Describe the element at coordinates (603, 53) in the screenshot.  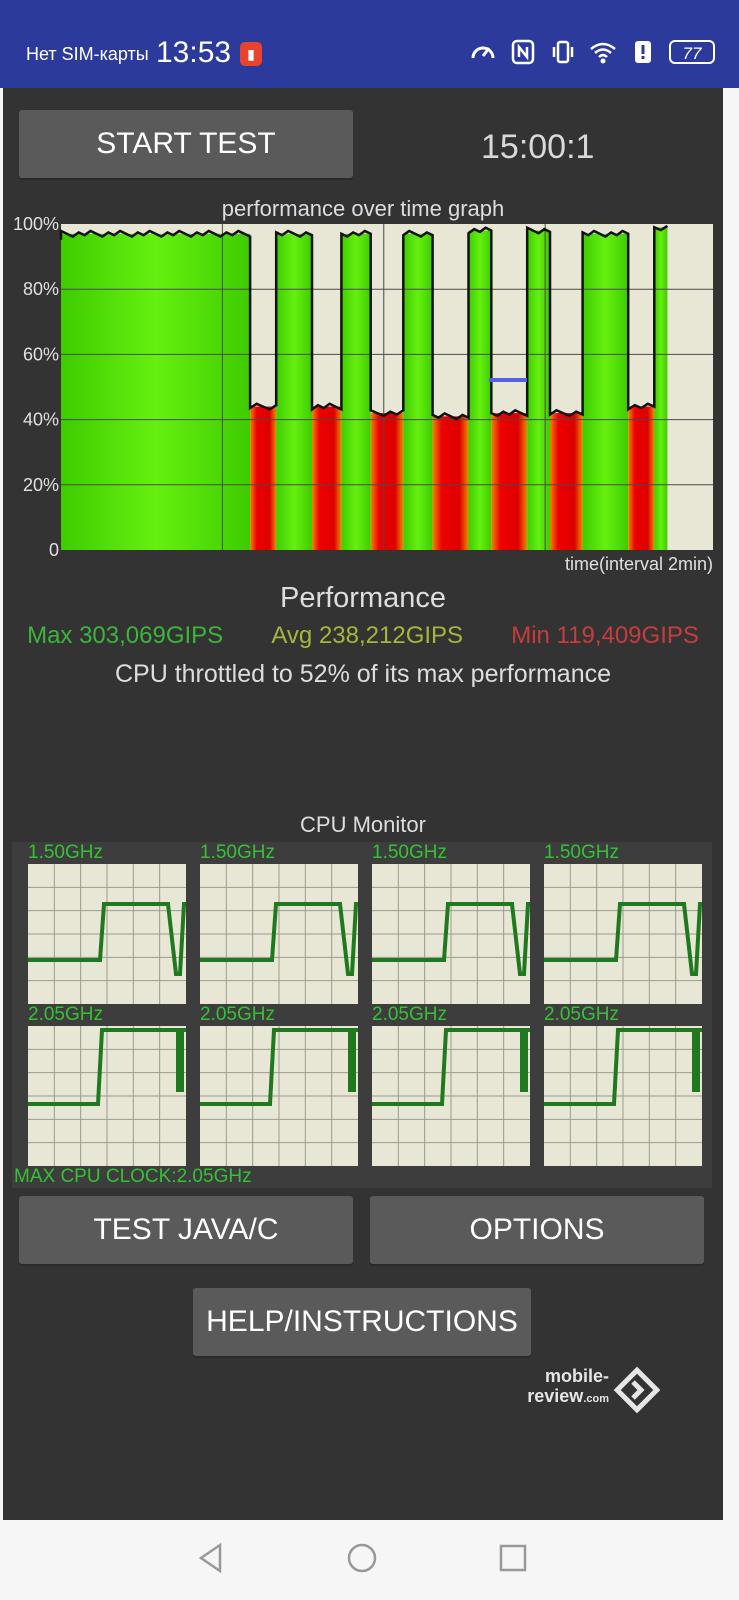
I see `wifi-icon` at that location.